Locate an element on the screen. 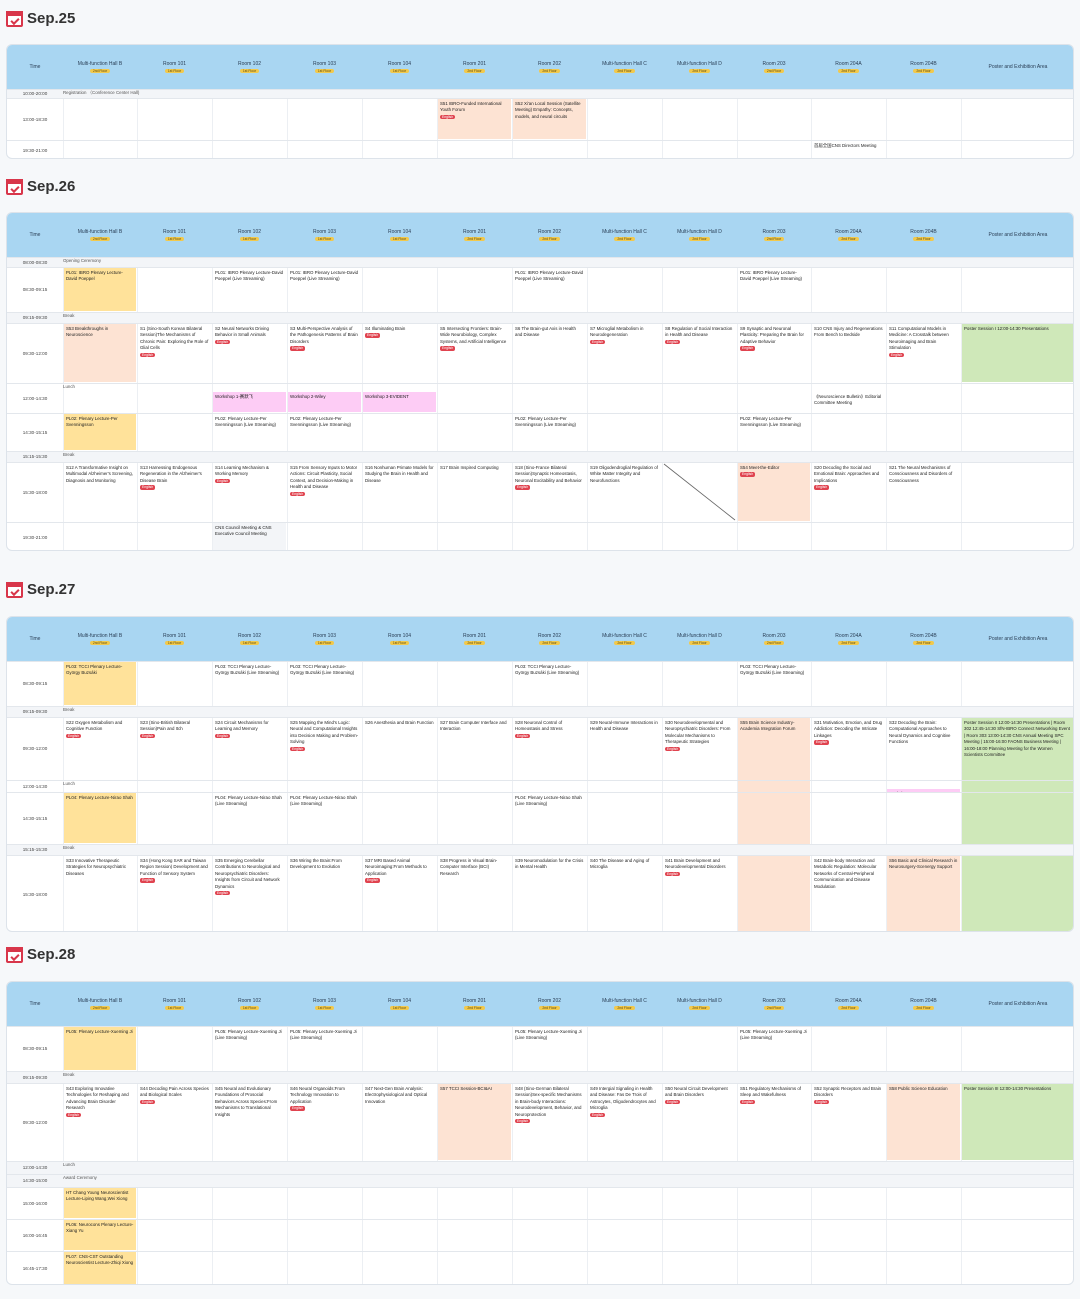 The height and width of the screenshot is (1299, 1080). session-cell: S54 Meet-the-Editor English is located at coordinates (774, 492).